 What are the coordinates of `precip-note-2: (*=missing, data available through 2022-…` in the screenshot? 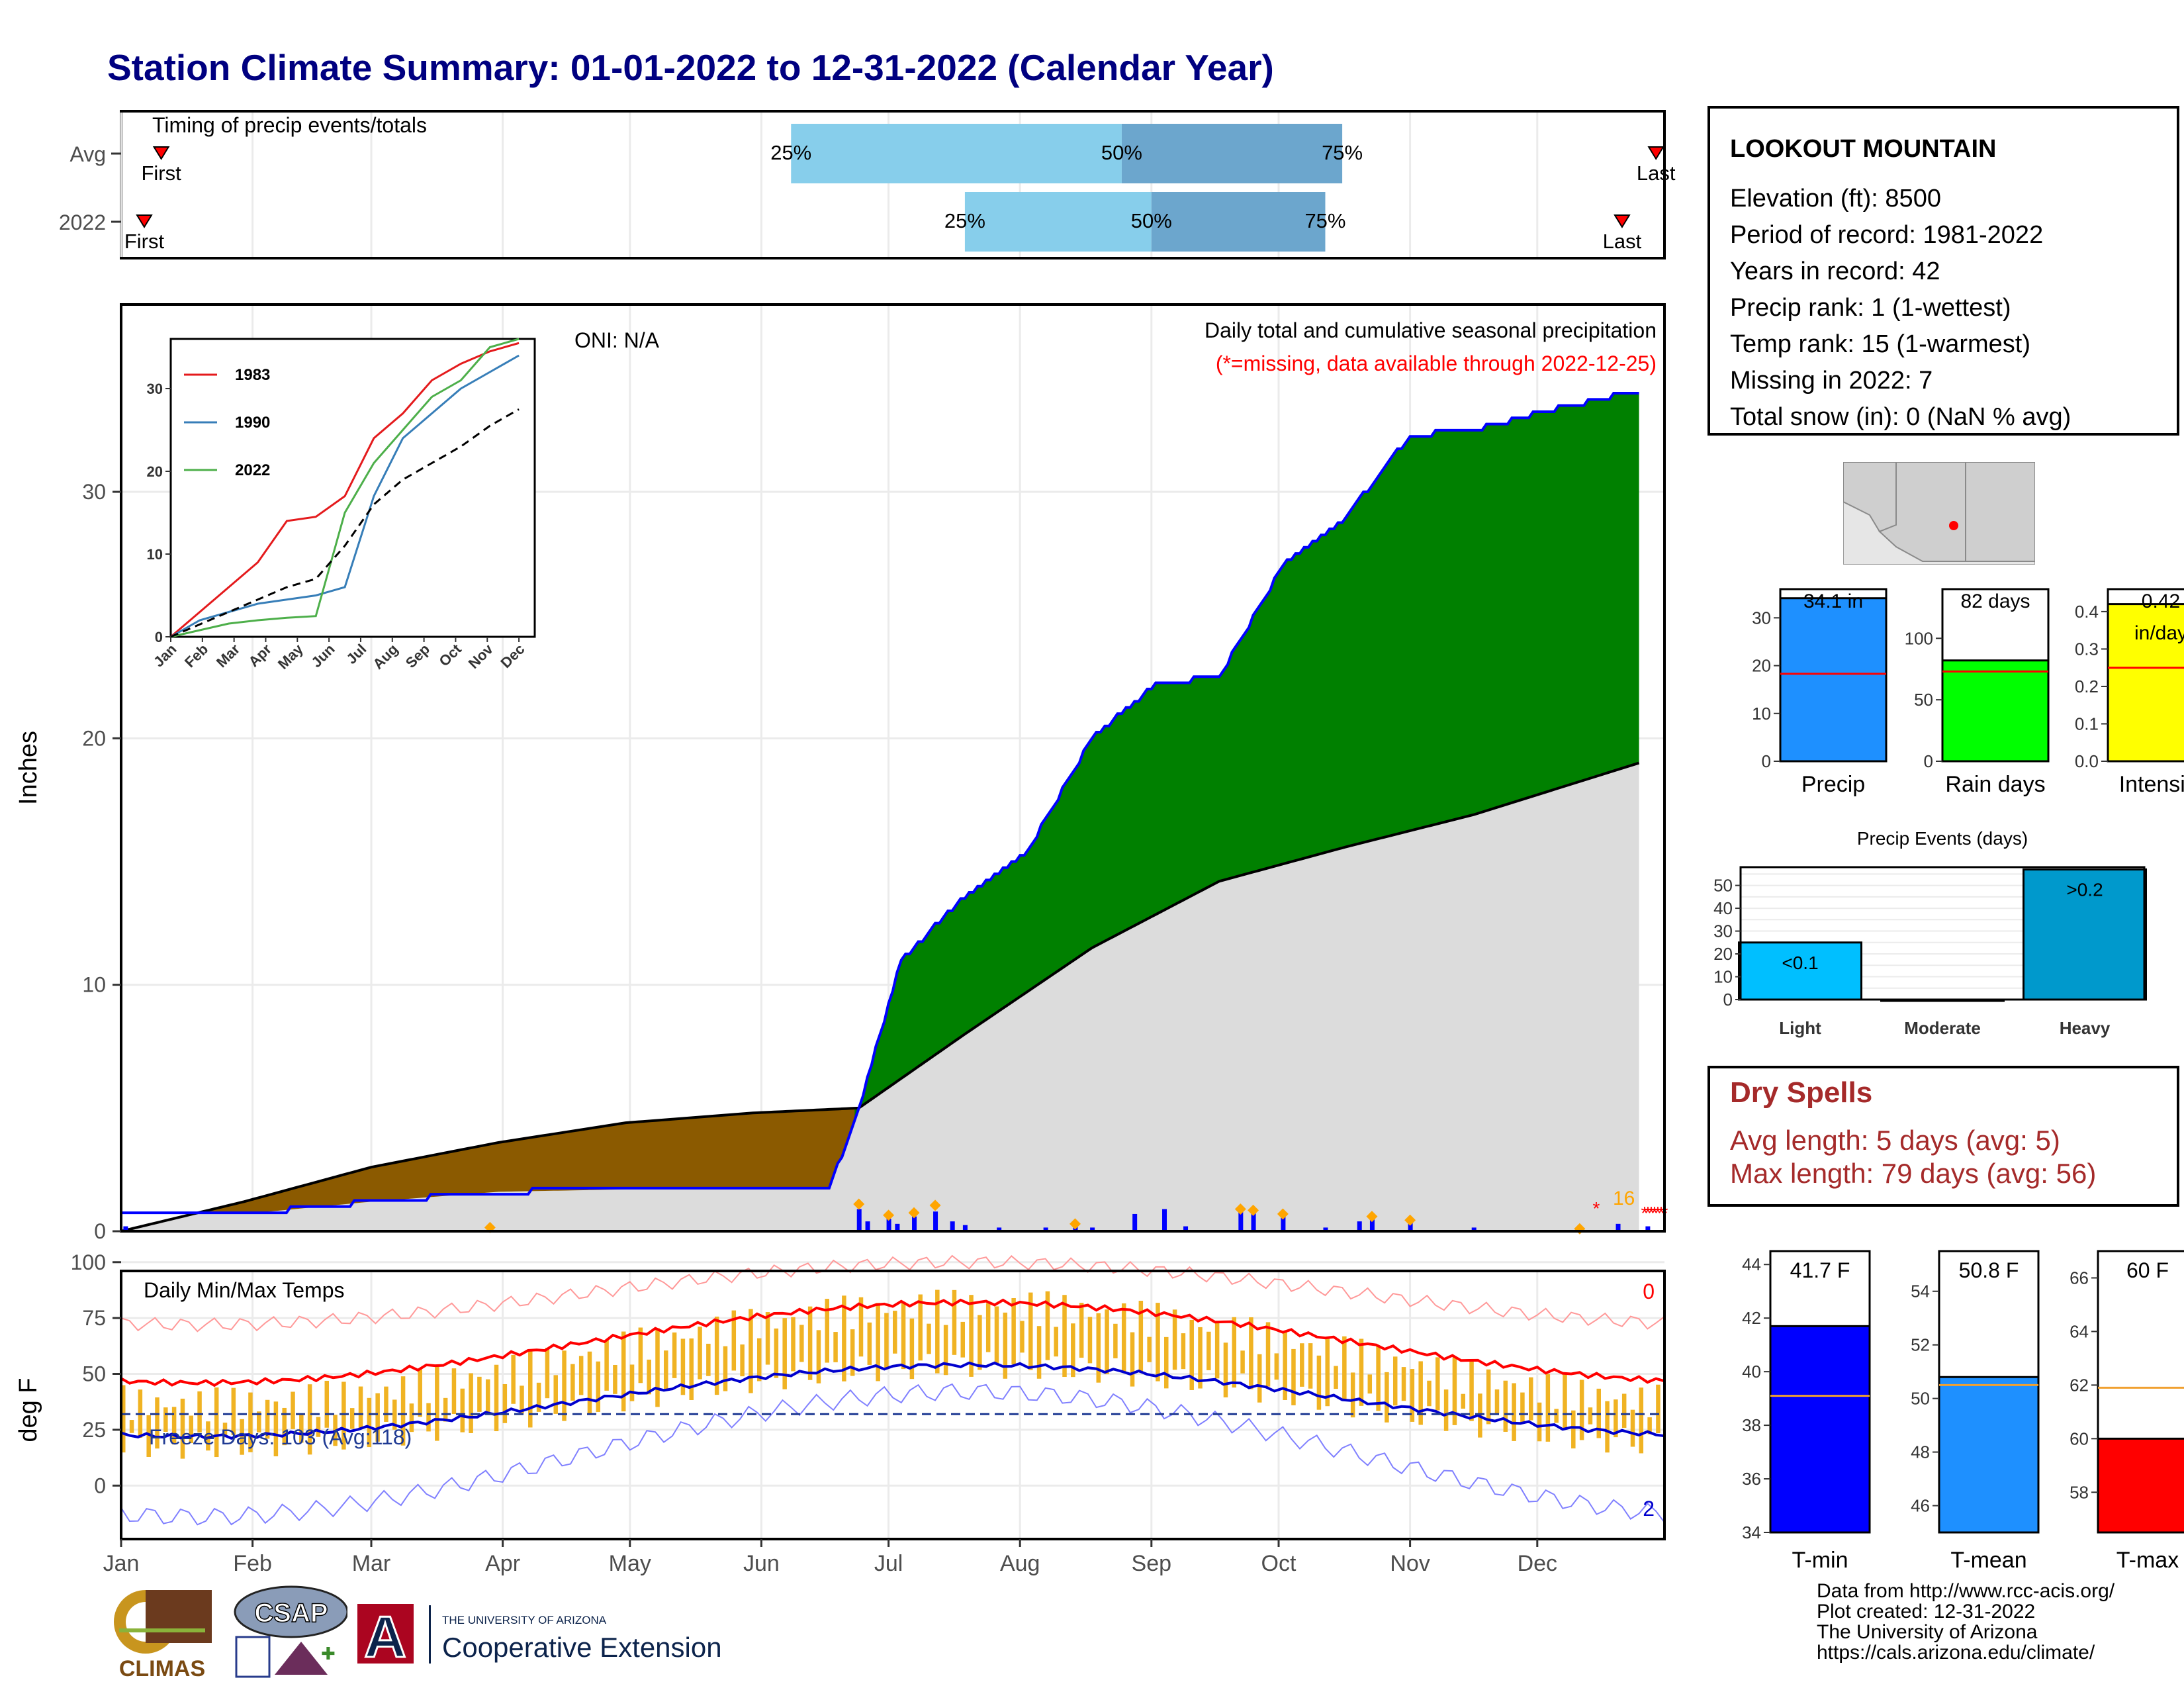 It's located at (1436, 363).